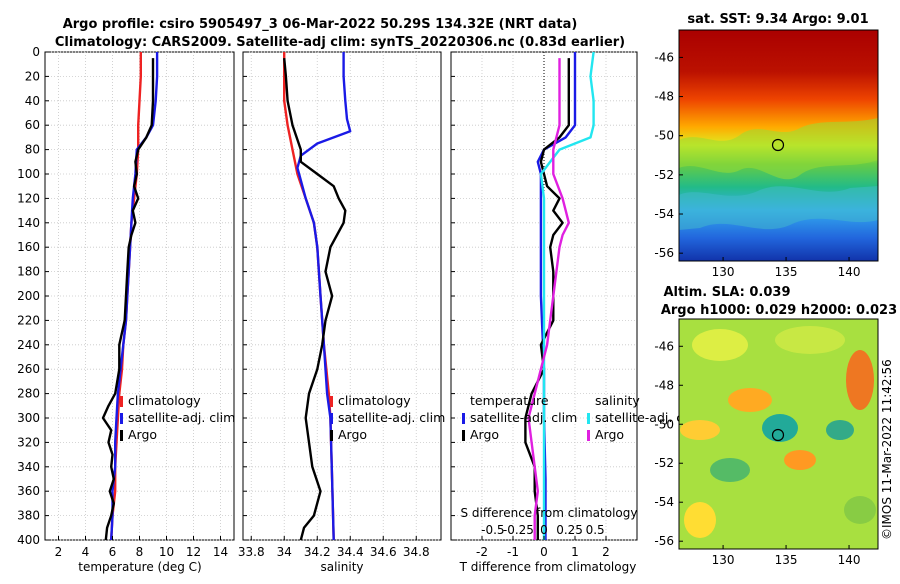 Image resolution: width=900 pixels, height=584 pixels. Describe the element at coordinates (617, 400) in the screenshot. I see `legend-salinity-heading: salinity` at that location.